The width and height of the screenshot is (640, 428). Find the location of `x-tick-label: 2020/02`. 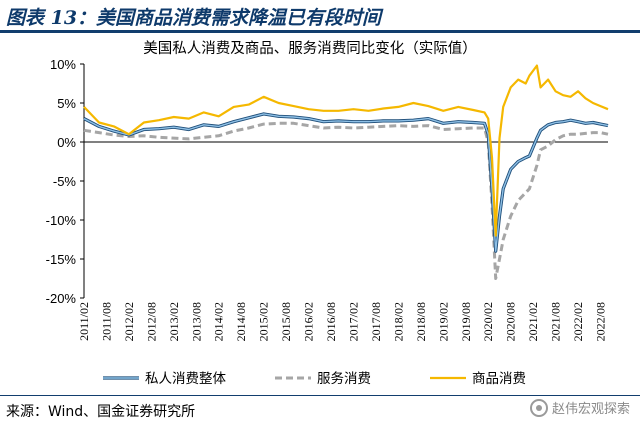

x-tick-label: 2020/02 is located at coordinates (488, 321).